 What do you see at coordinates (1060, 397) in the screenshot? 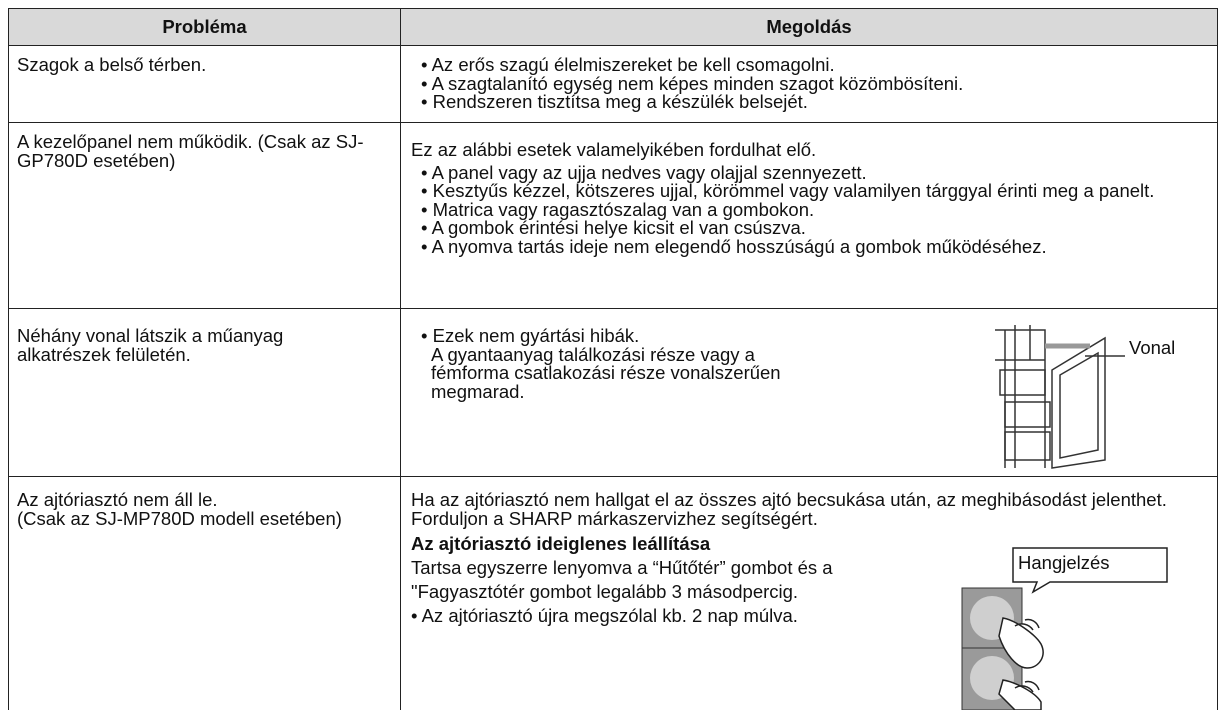
I see `fridge-figure` at bounding box center [1060, 397].